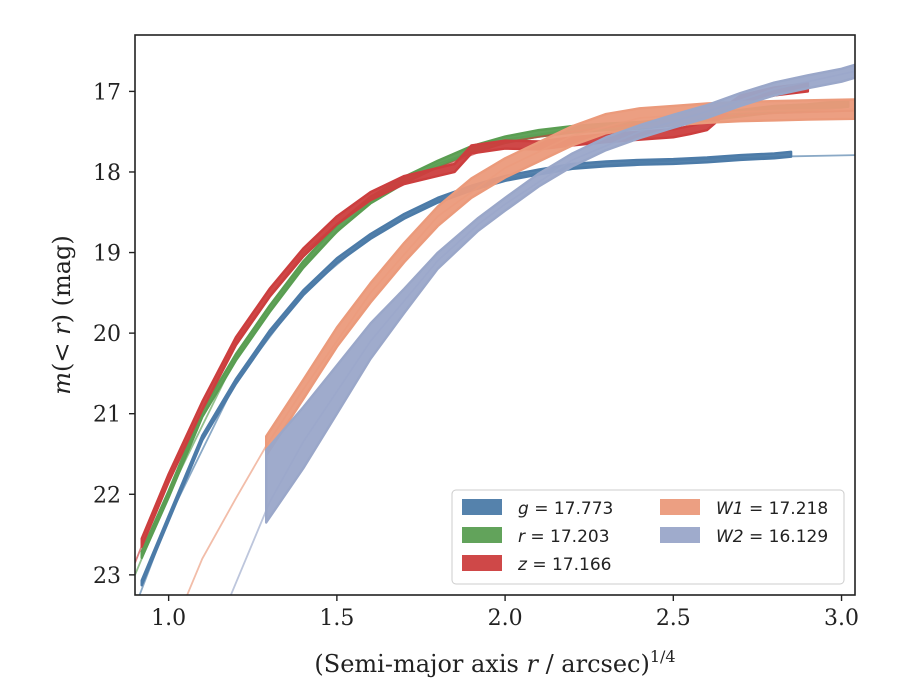 The height and width of the screenshot is (700, 900). I want to click on legend-label-g: g = 17.773, so click(565, 509).